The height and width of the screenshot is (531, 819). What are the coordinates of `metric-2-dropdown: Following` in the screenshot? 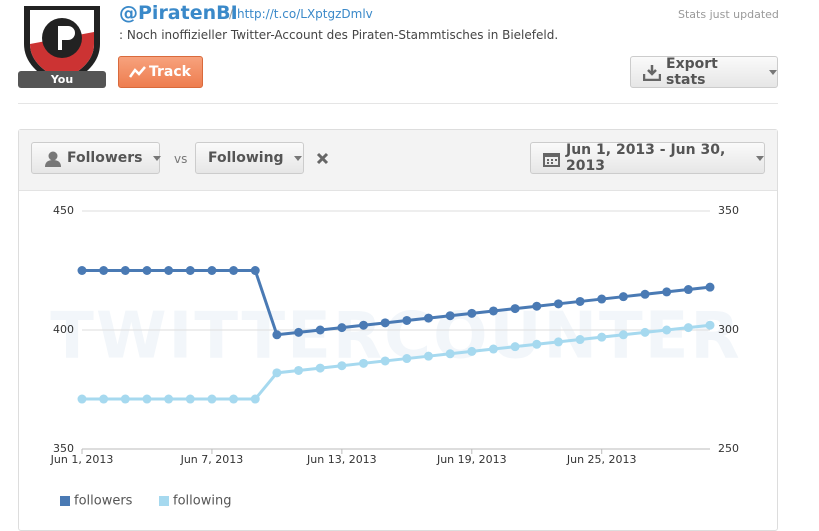 It's located at (249, 158).